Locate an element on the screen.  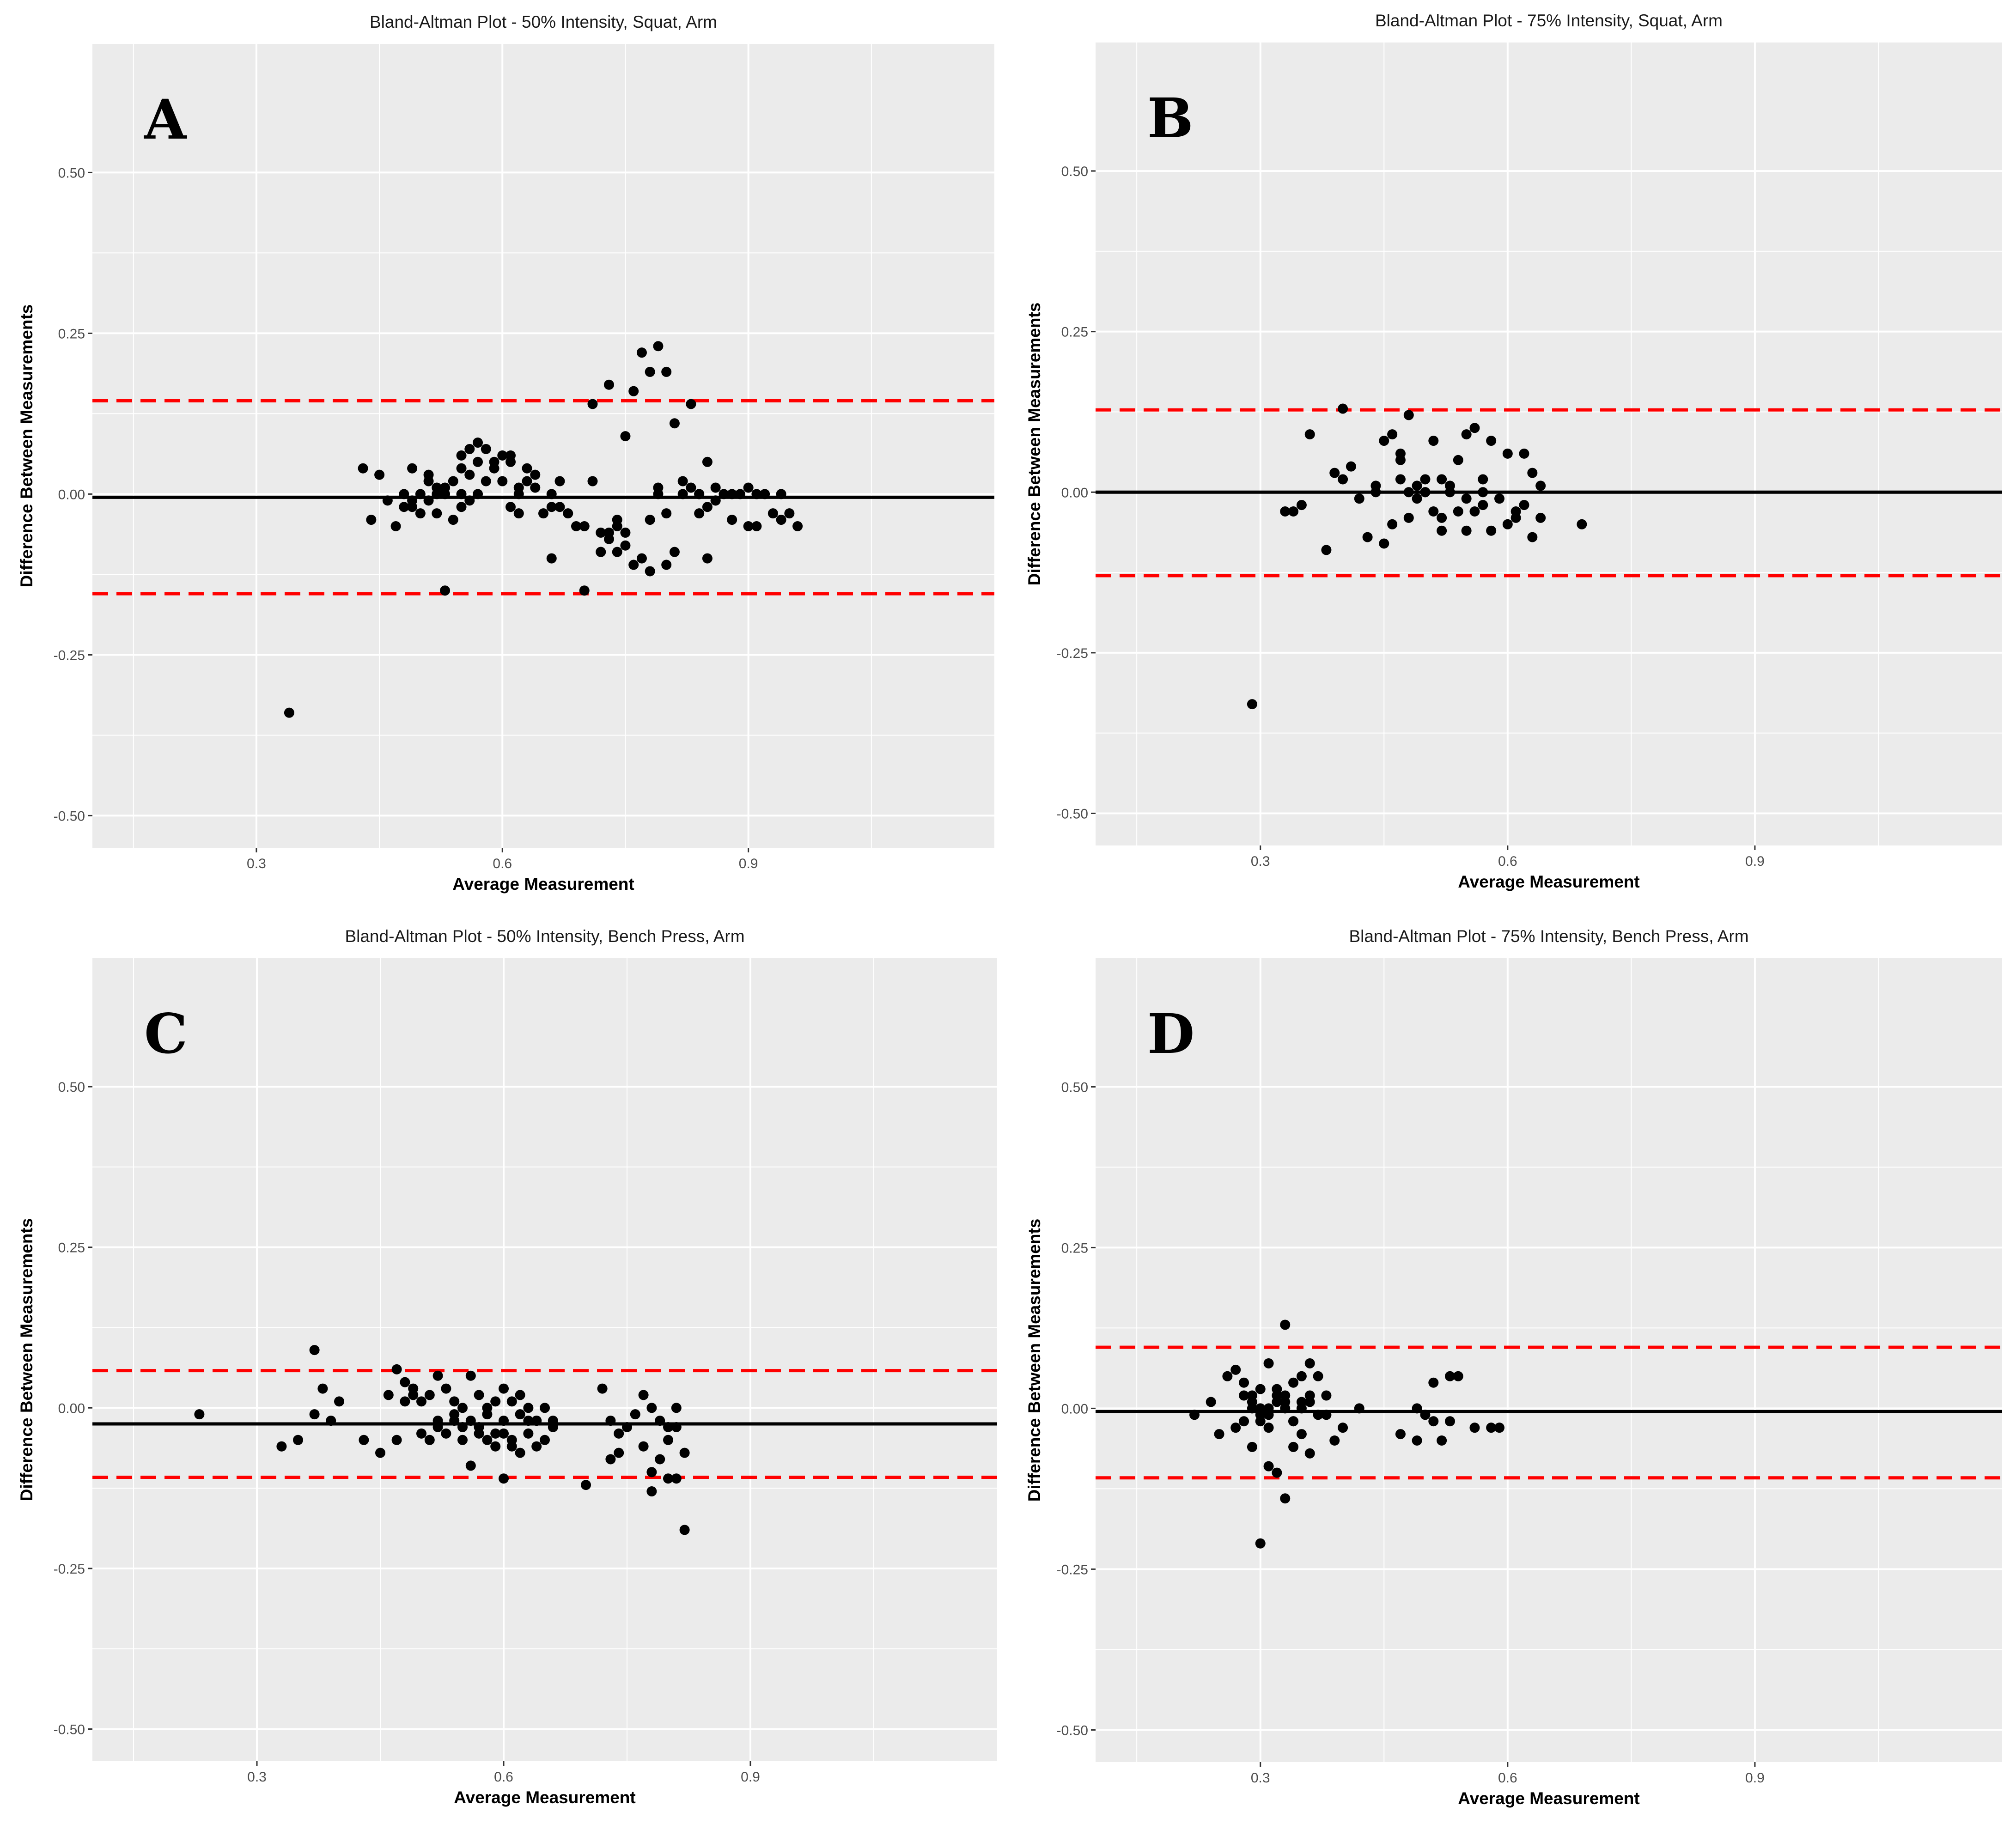
y-tick-label: 0.25 is located at coordinates (1074, 332).